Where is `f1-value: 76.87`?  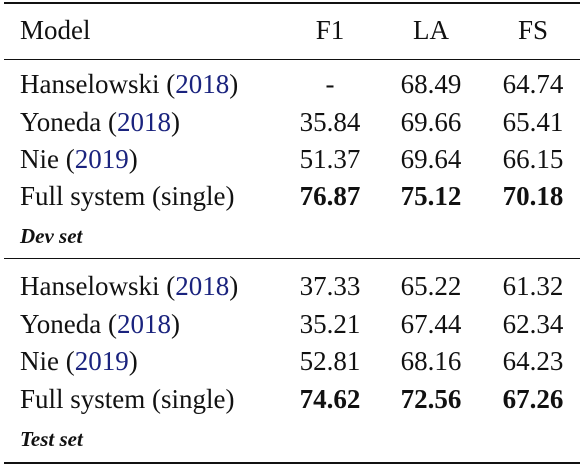
f1-value: 76.87 is located at coordinates (330, 196).